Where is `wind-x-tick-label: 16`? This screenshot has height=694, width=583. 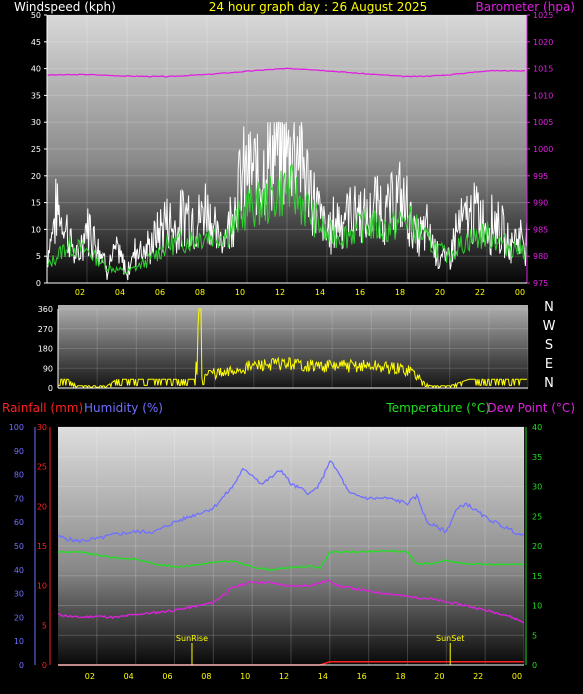 wind-x-tick-label: 16 is located at coordinates (360, 292).